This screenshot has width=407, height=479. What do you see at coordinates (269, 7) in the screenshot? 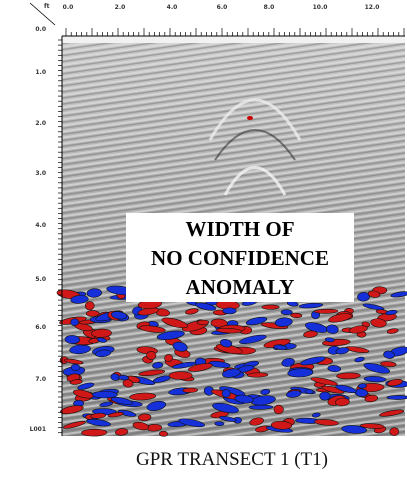
I see `top-tick-label: 8.0` at bounding box center [269, 7].